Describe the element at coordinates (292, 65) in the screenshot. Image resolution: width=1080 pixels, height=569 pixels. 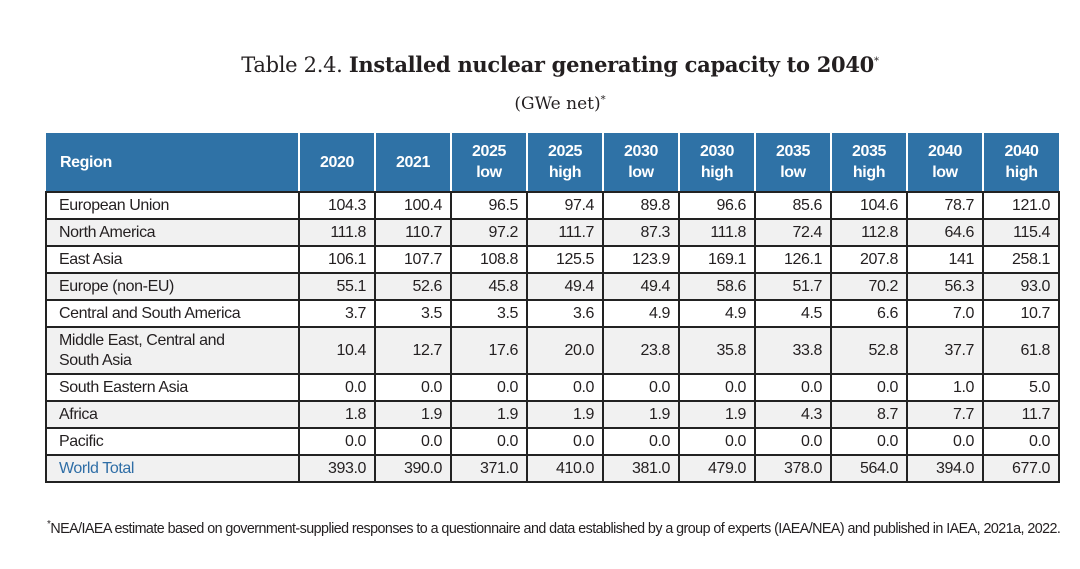
I see `table-number: Table 2.4.` at that location.